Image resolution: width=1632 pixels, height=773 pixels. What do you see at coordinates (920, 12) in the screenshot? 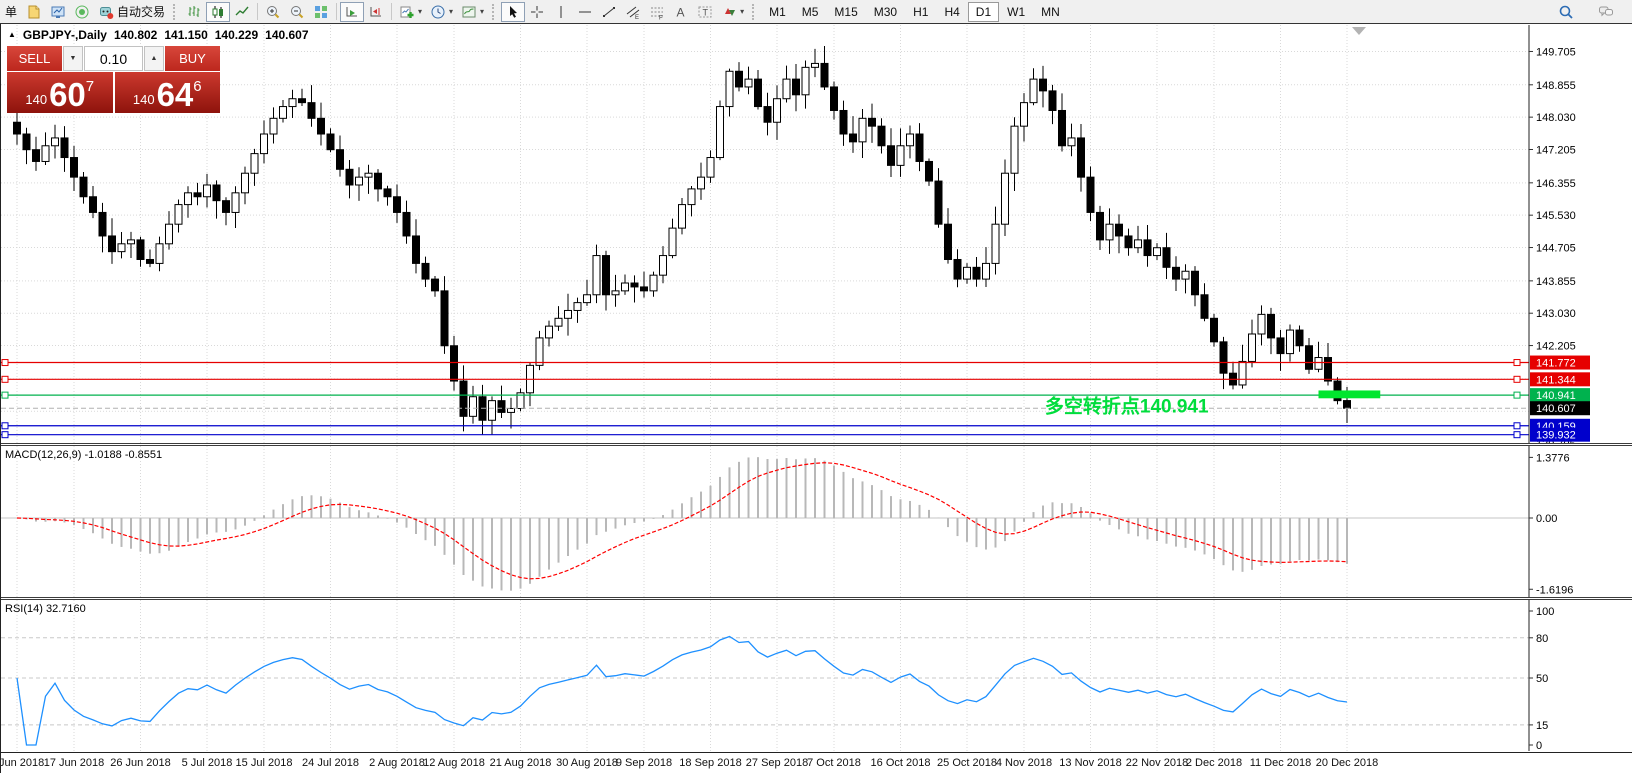
I see `tf-h1: H1` at bounding box center [920, 12].